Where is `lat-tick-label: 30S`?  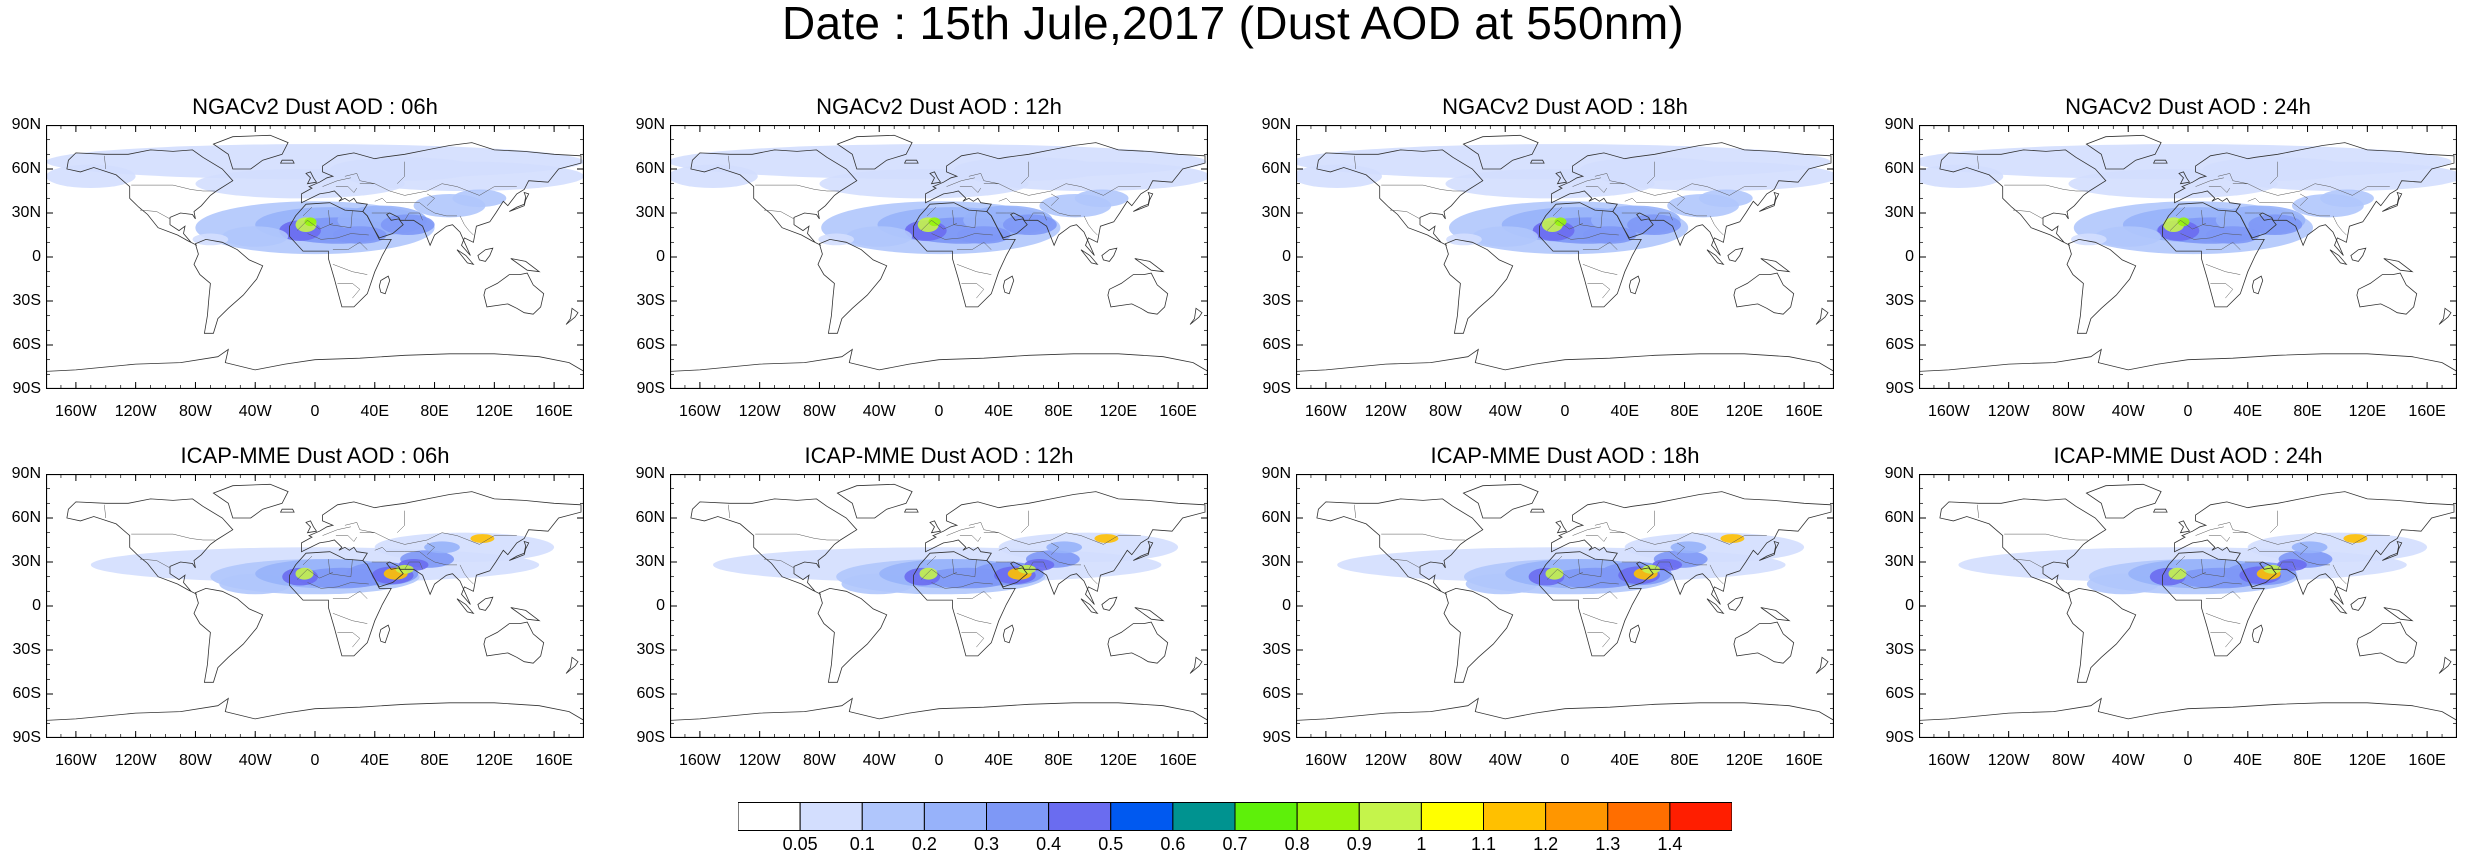
lat-tick-label: 30S is located at coordinates (26, 300).